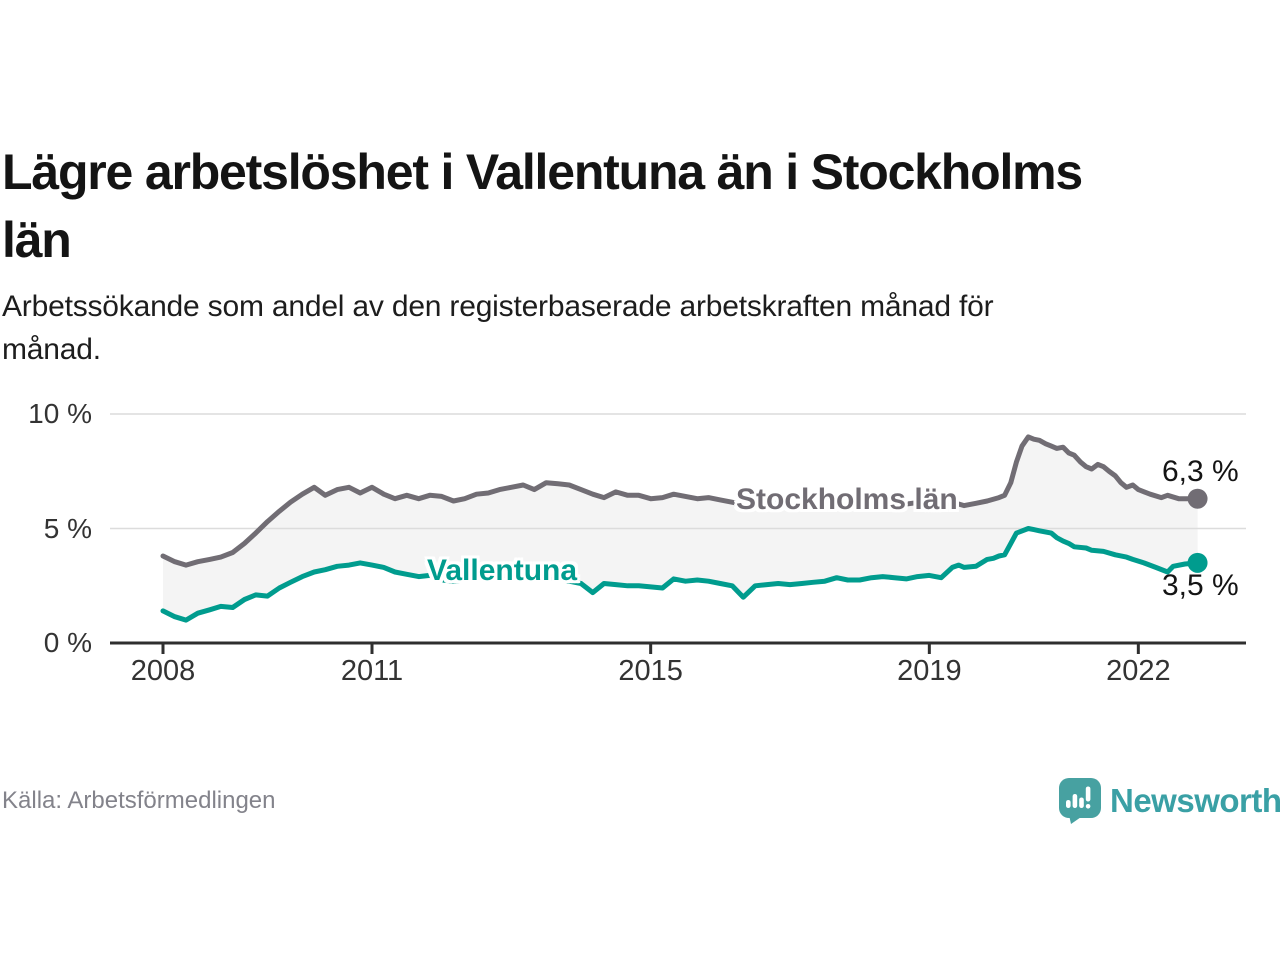 This screenshot has height=960, width=1280. What do you see at coordinates (67, 528) in the screenshot?
I see `y-tick-label-5: 5 %` at bounding box center [67, 528].